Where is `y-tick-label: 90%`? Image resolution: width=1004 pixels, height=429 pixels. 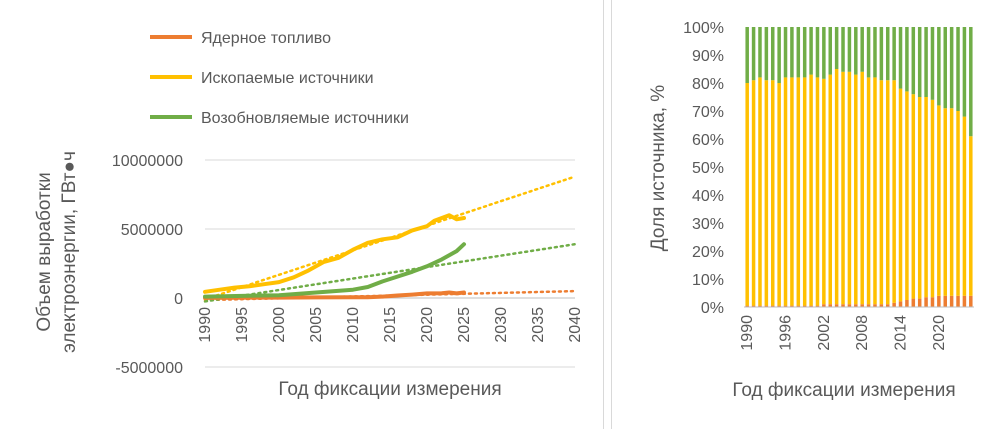
y-tick-label: 90% is located at coordinates (708, 56).